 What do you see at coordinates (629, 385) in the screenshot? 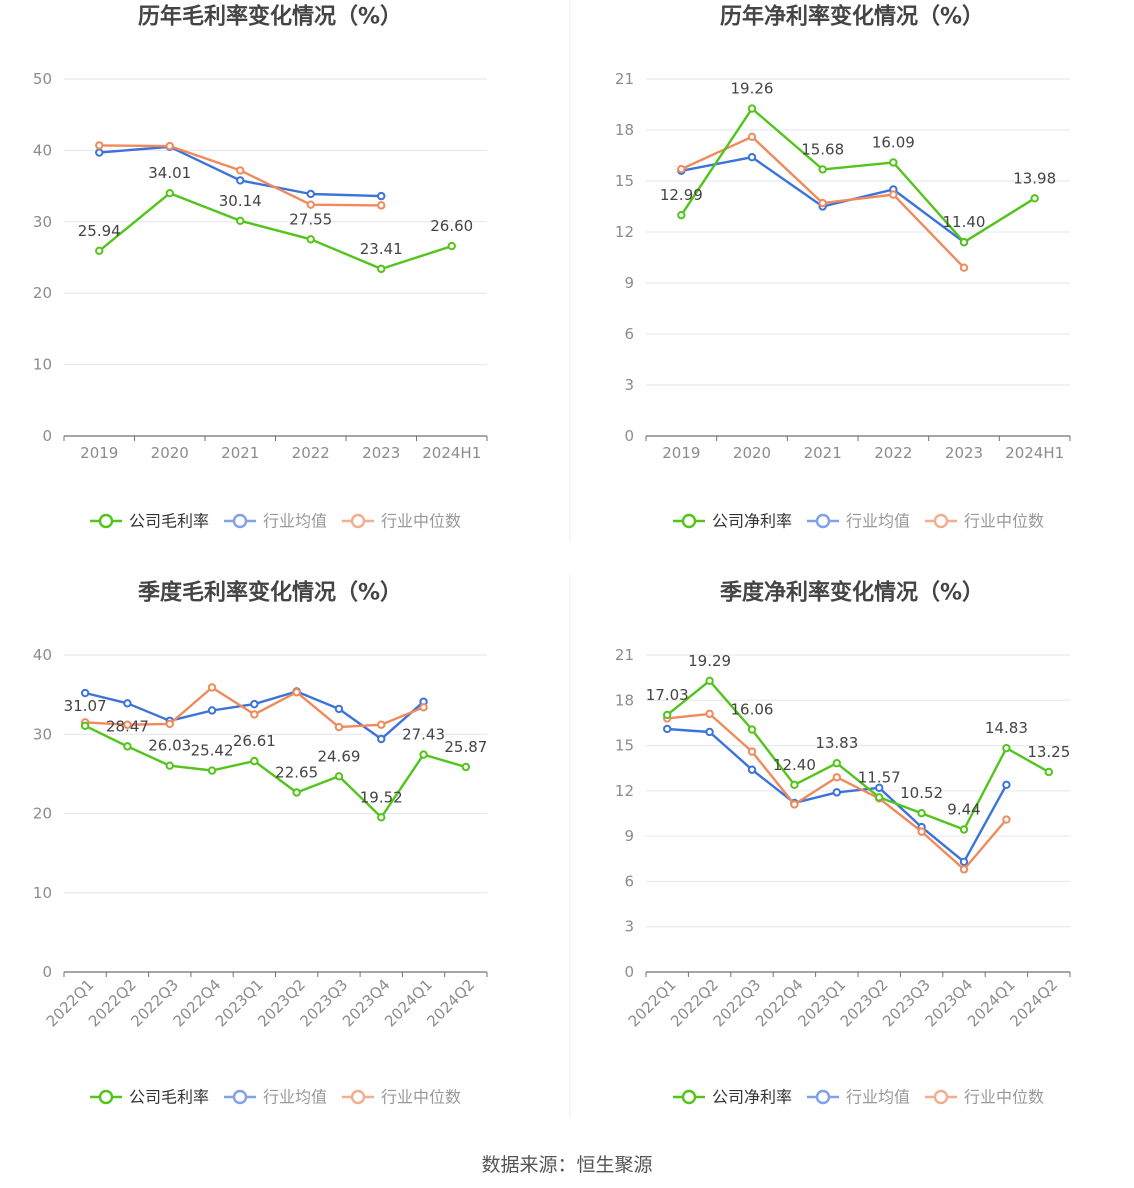
I see `y-tick-label: 3` at bounding box center [629, 385].